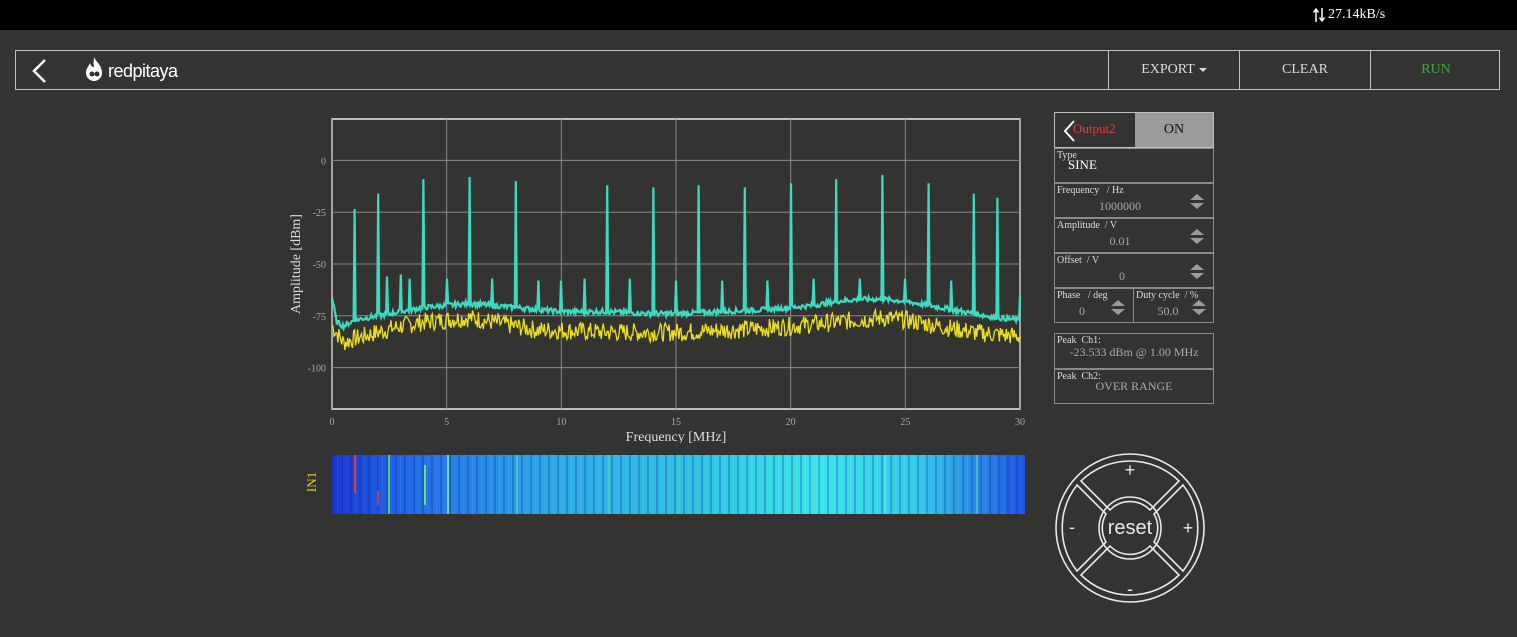 This screenshot has height=637, width=1517. I want to click on redpitaya-logo: redpitaya, so click(130, 71).